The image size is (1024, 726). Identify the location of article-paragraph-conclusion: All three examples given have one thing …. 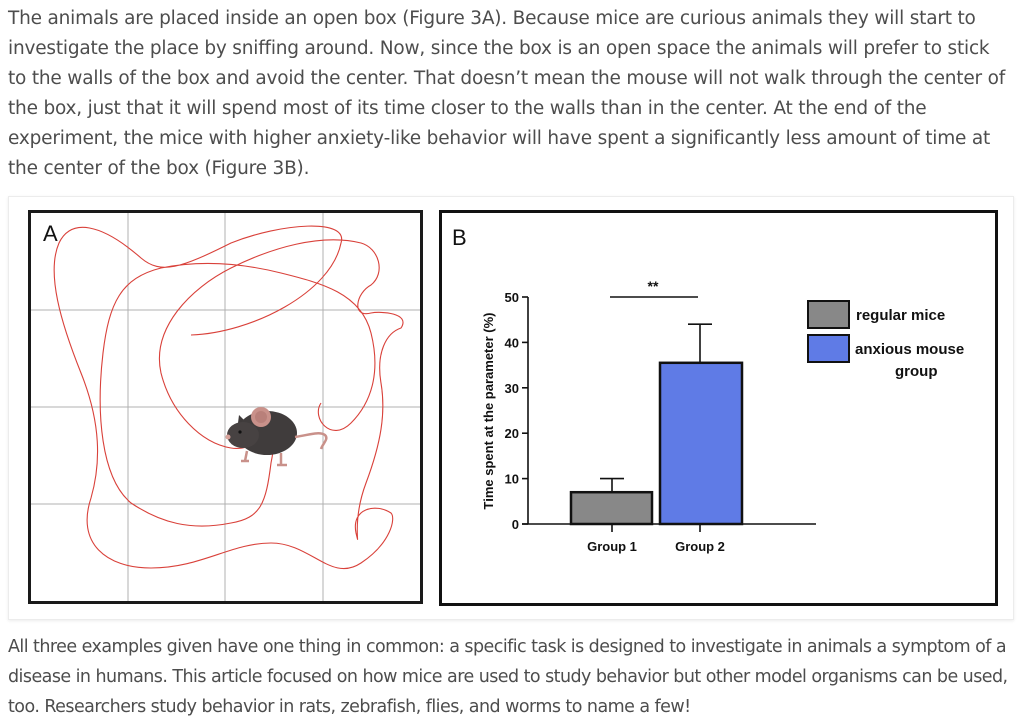
(510, 677).